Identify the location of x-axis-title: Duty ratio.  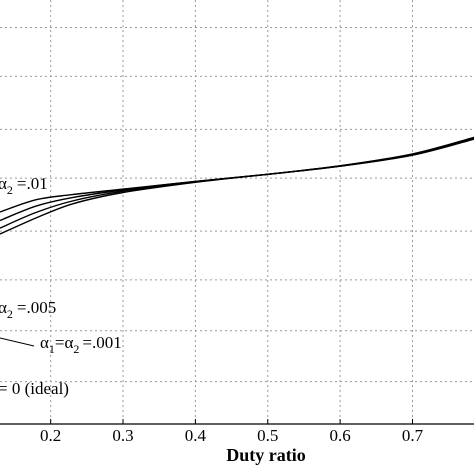
(266, 455).